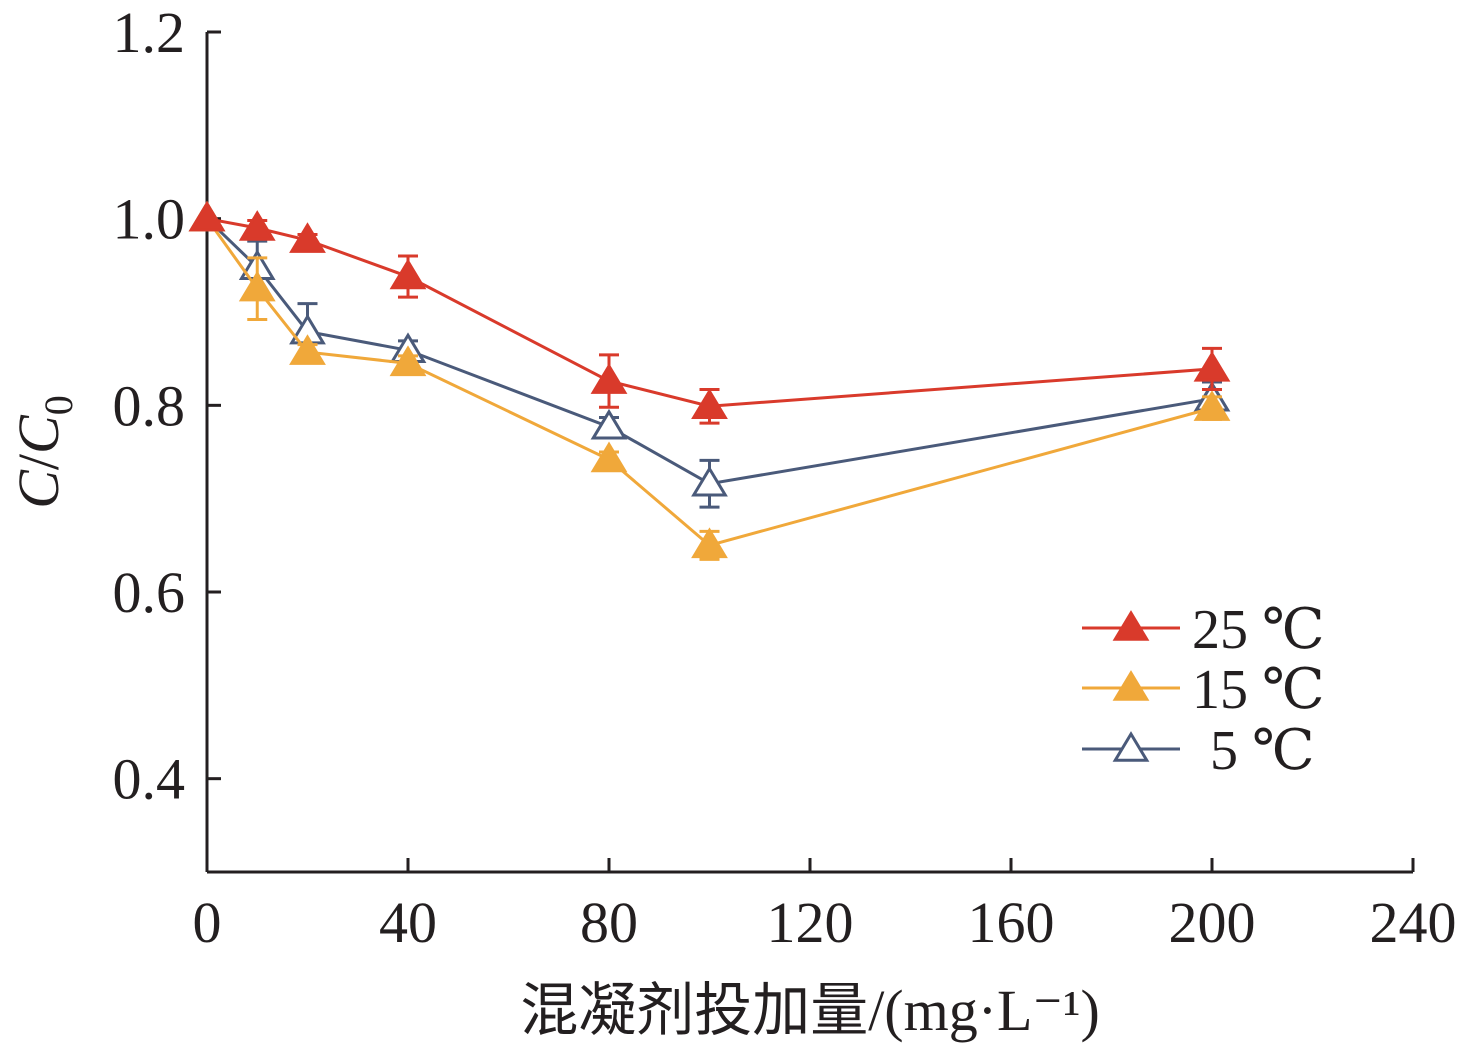 This screenshot has height=1049, width=1473. I want to click on y-tick-label: 1.0, so click(149, 219).